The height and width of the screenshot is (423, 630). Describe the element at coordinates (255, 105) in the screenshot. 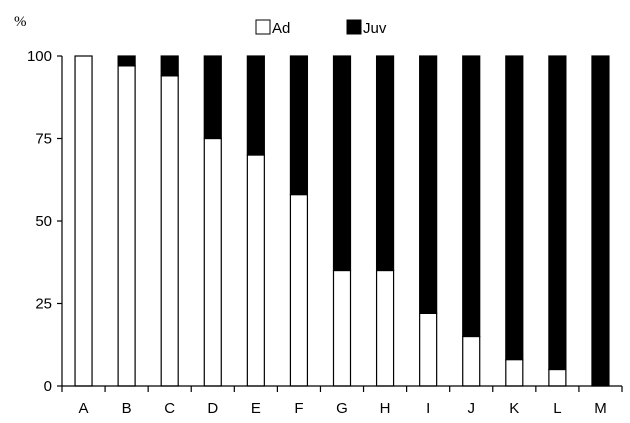

I see `bar-juv-E` at that location.